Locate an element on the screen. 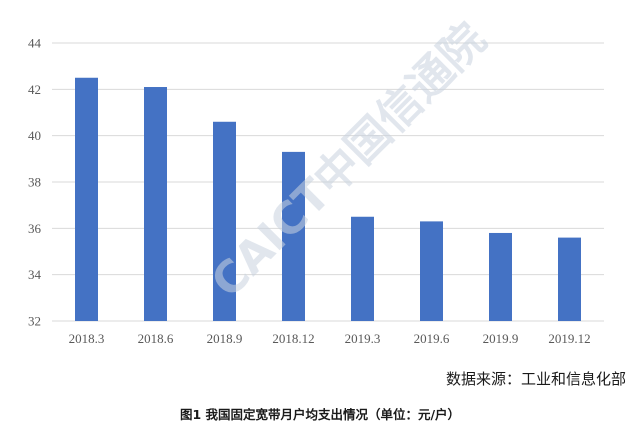 This screenshot has height=433, width=640. y-tick-label: 32 is located at coordinates (34, 321).